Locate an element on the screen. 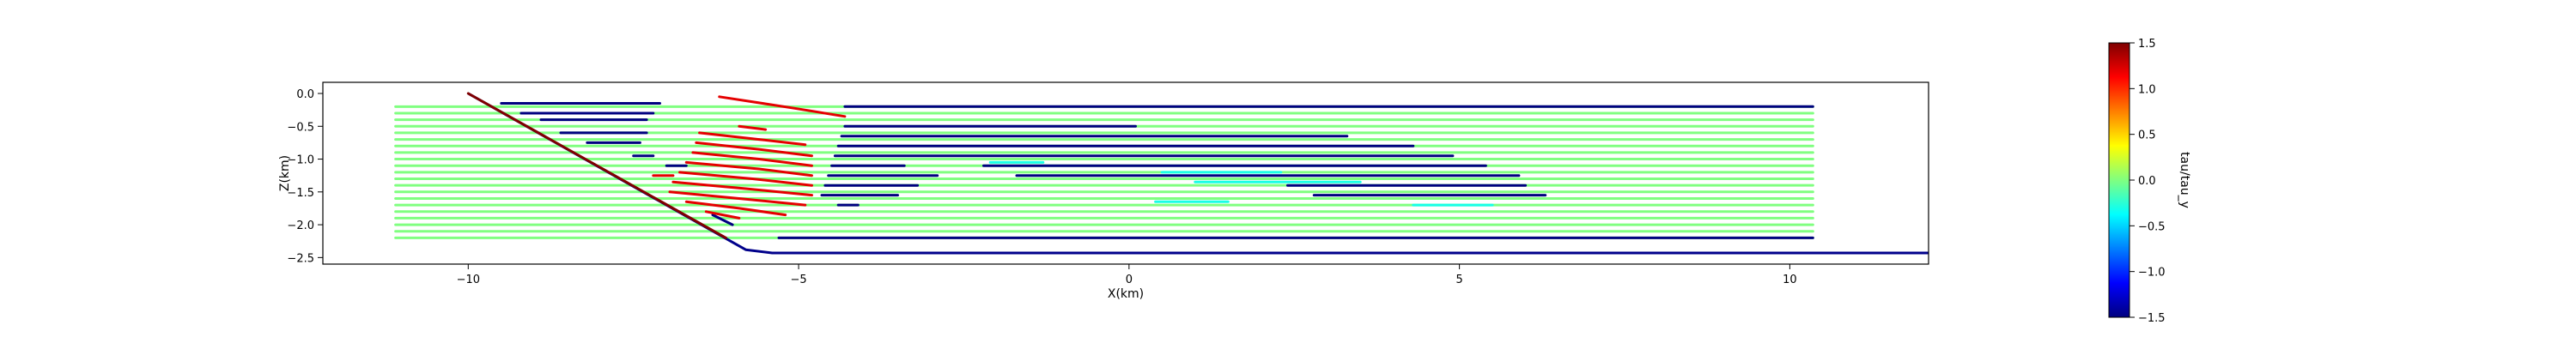  colorbar: 1.5 1.0 0.5 0.0 −0.5 −1.0 −1.5 tau/tau_y is located at coordinates (2149, 182).